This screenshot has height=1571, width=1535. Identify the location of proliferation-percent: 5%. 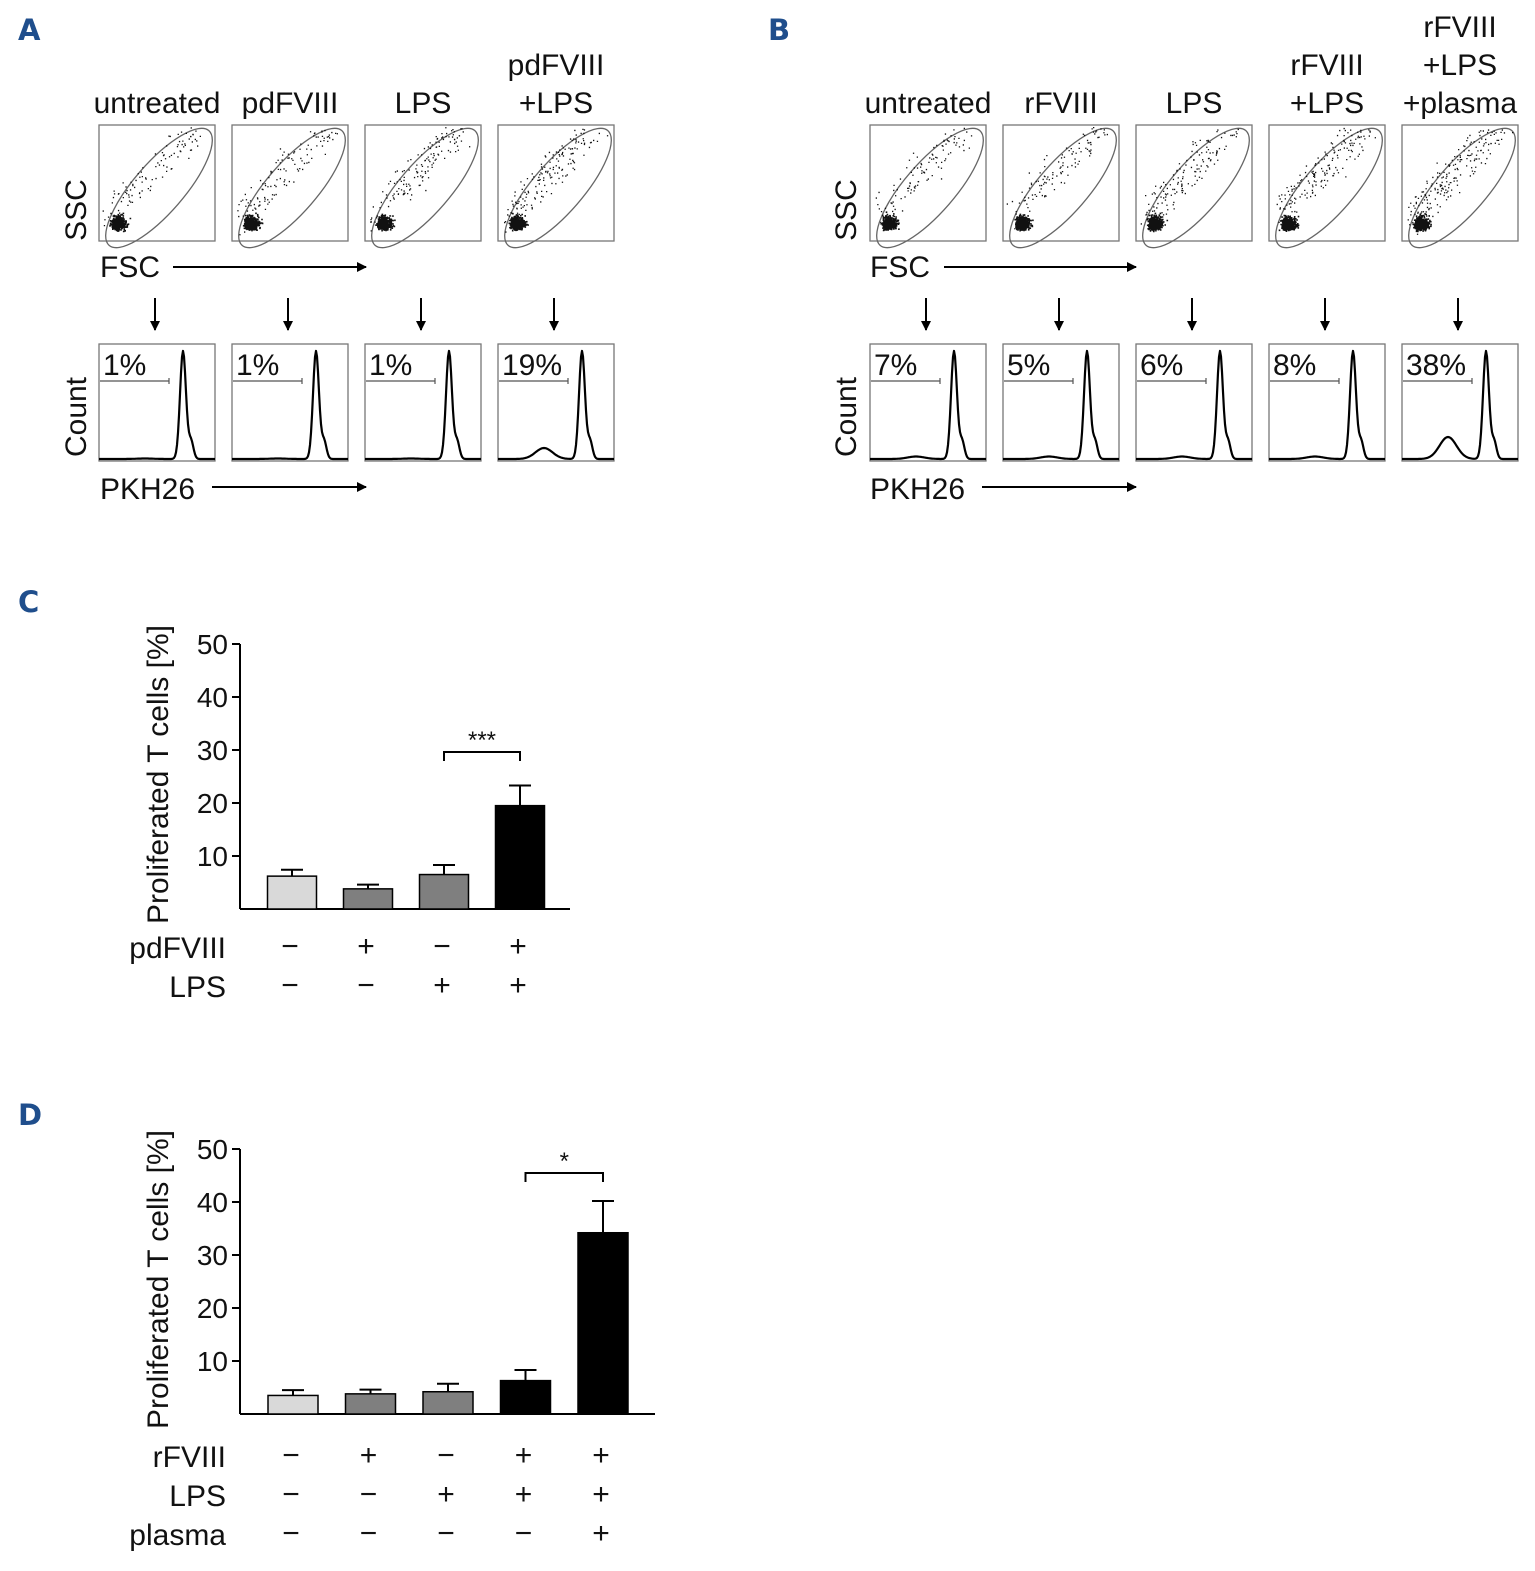
(1028, 365).